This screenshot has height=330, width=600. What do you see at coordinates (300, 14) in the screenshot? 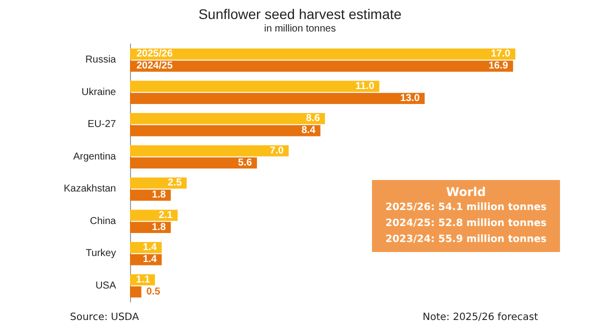
I see `chart-title: Sunflower seed harvest estimate` at bounding box center [300, 14].